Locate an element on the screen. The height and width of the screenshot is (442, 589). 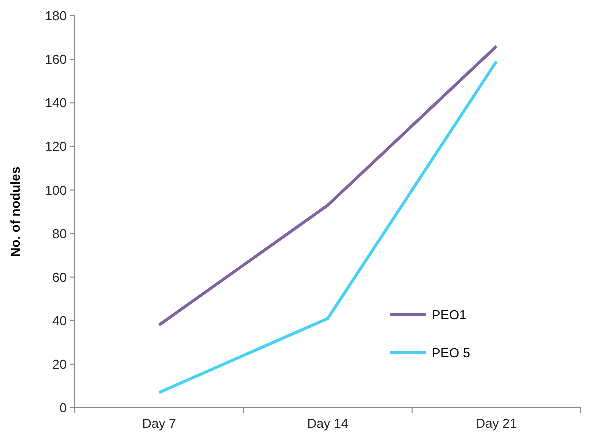
x-tick-label: Day 21 is located at coordinates (497, 423).